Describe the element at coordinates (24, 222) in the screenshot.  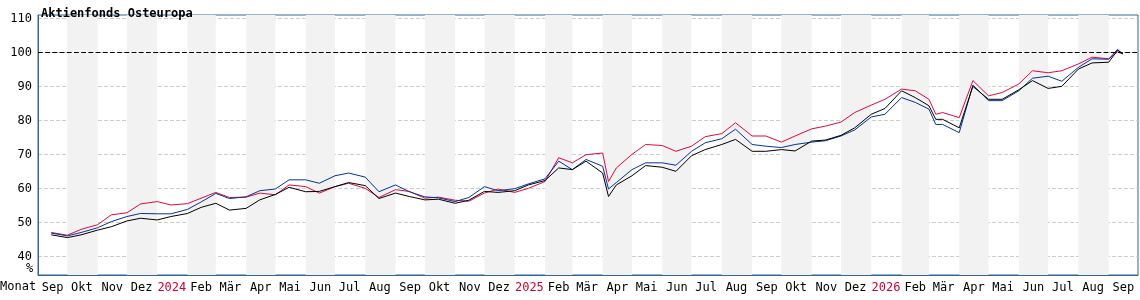
I see `y-tick-label: 50` at that location.